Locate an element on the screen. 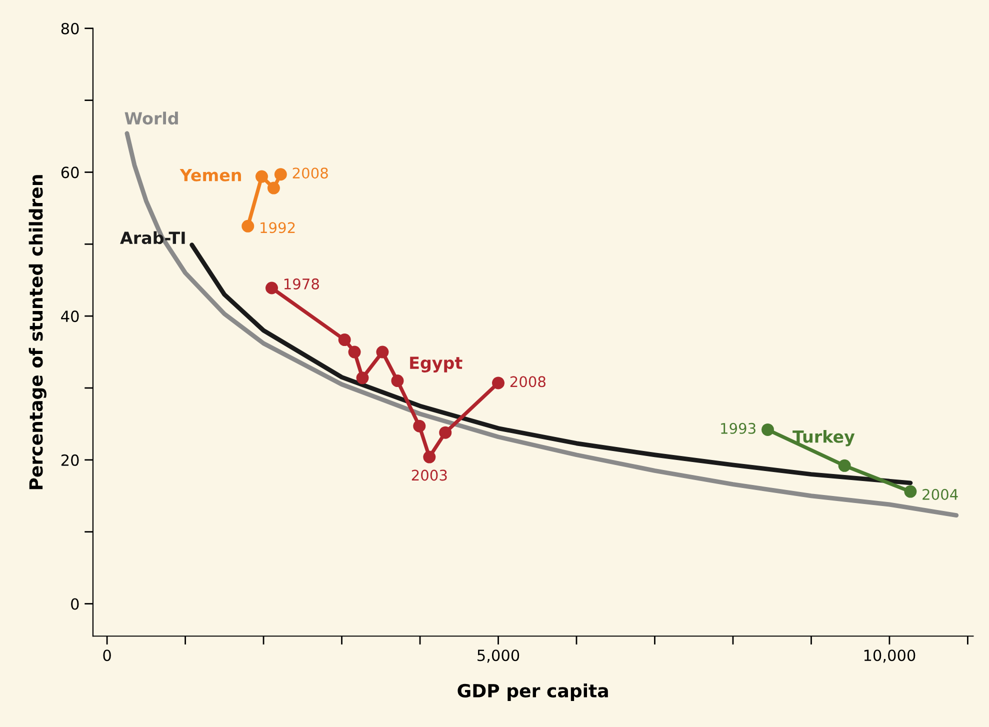 The height and width of the screenshot is (727, 989). series-label: Yemen is located at coordinates (210, 175).